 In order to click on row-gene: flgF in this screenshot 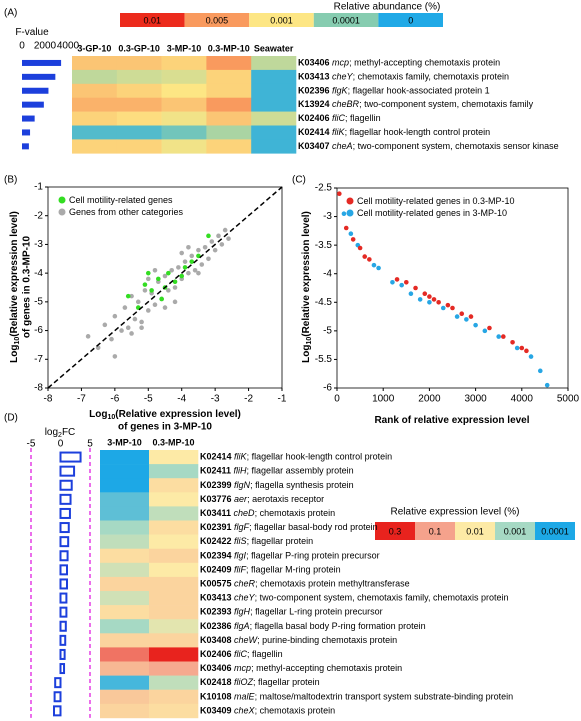, I will do `click(242, 527)`.